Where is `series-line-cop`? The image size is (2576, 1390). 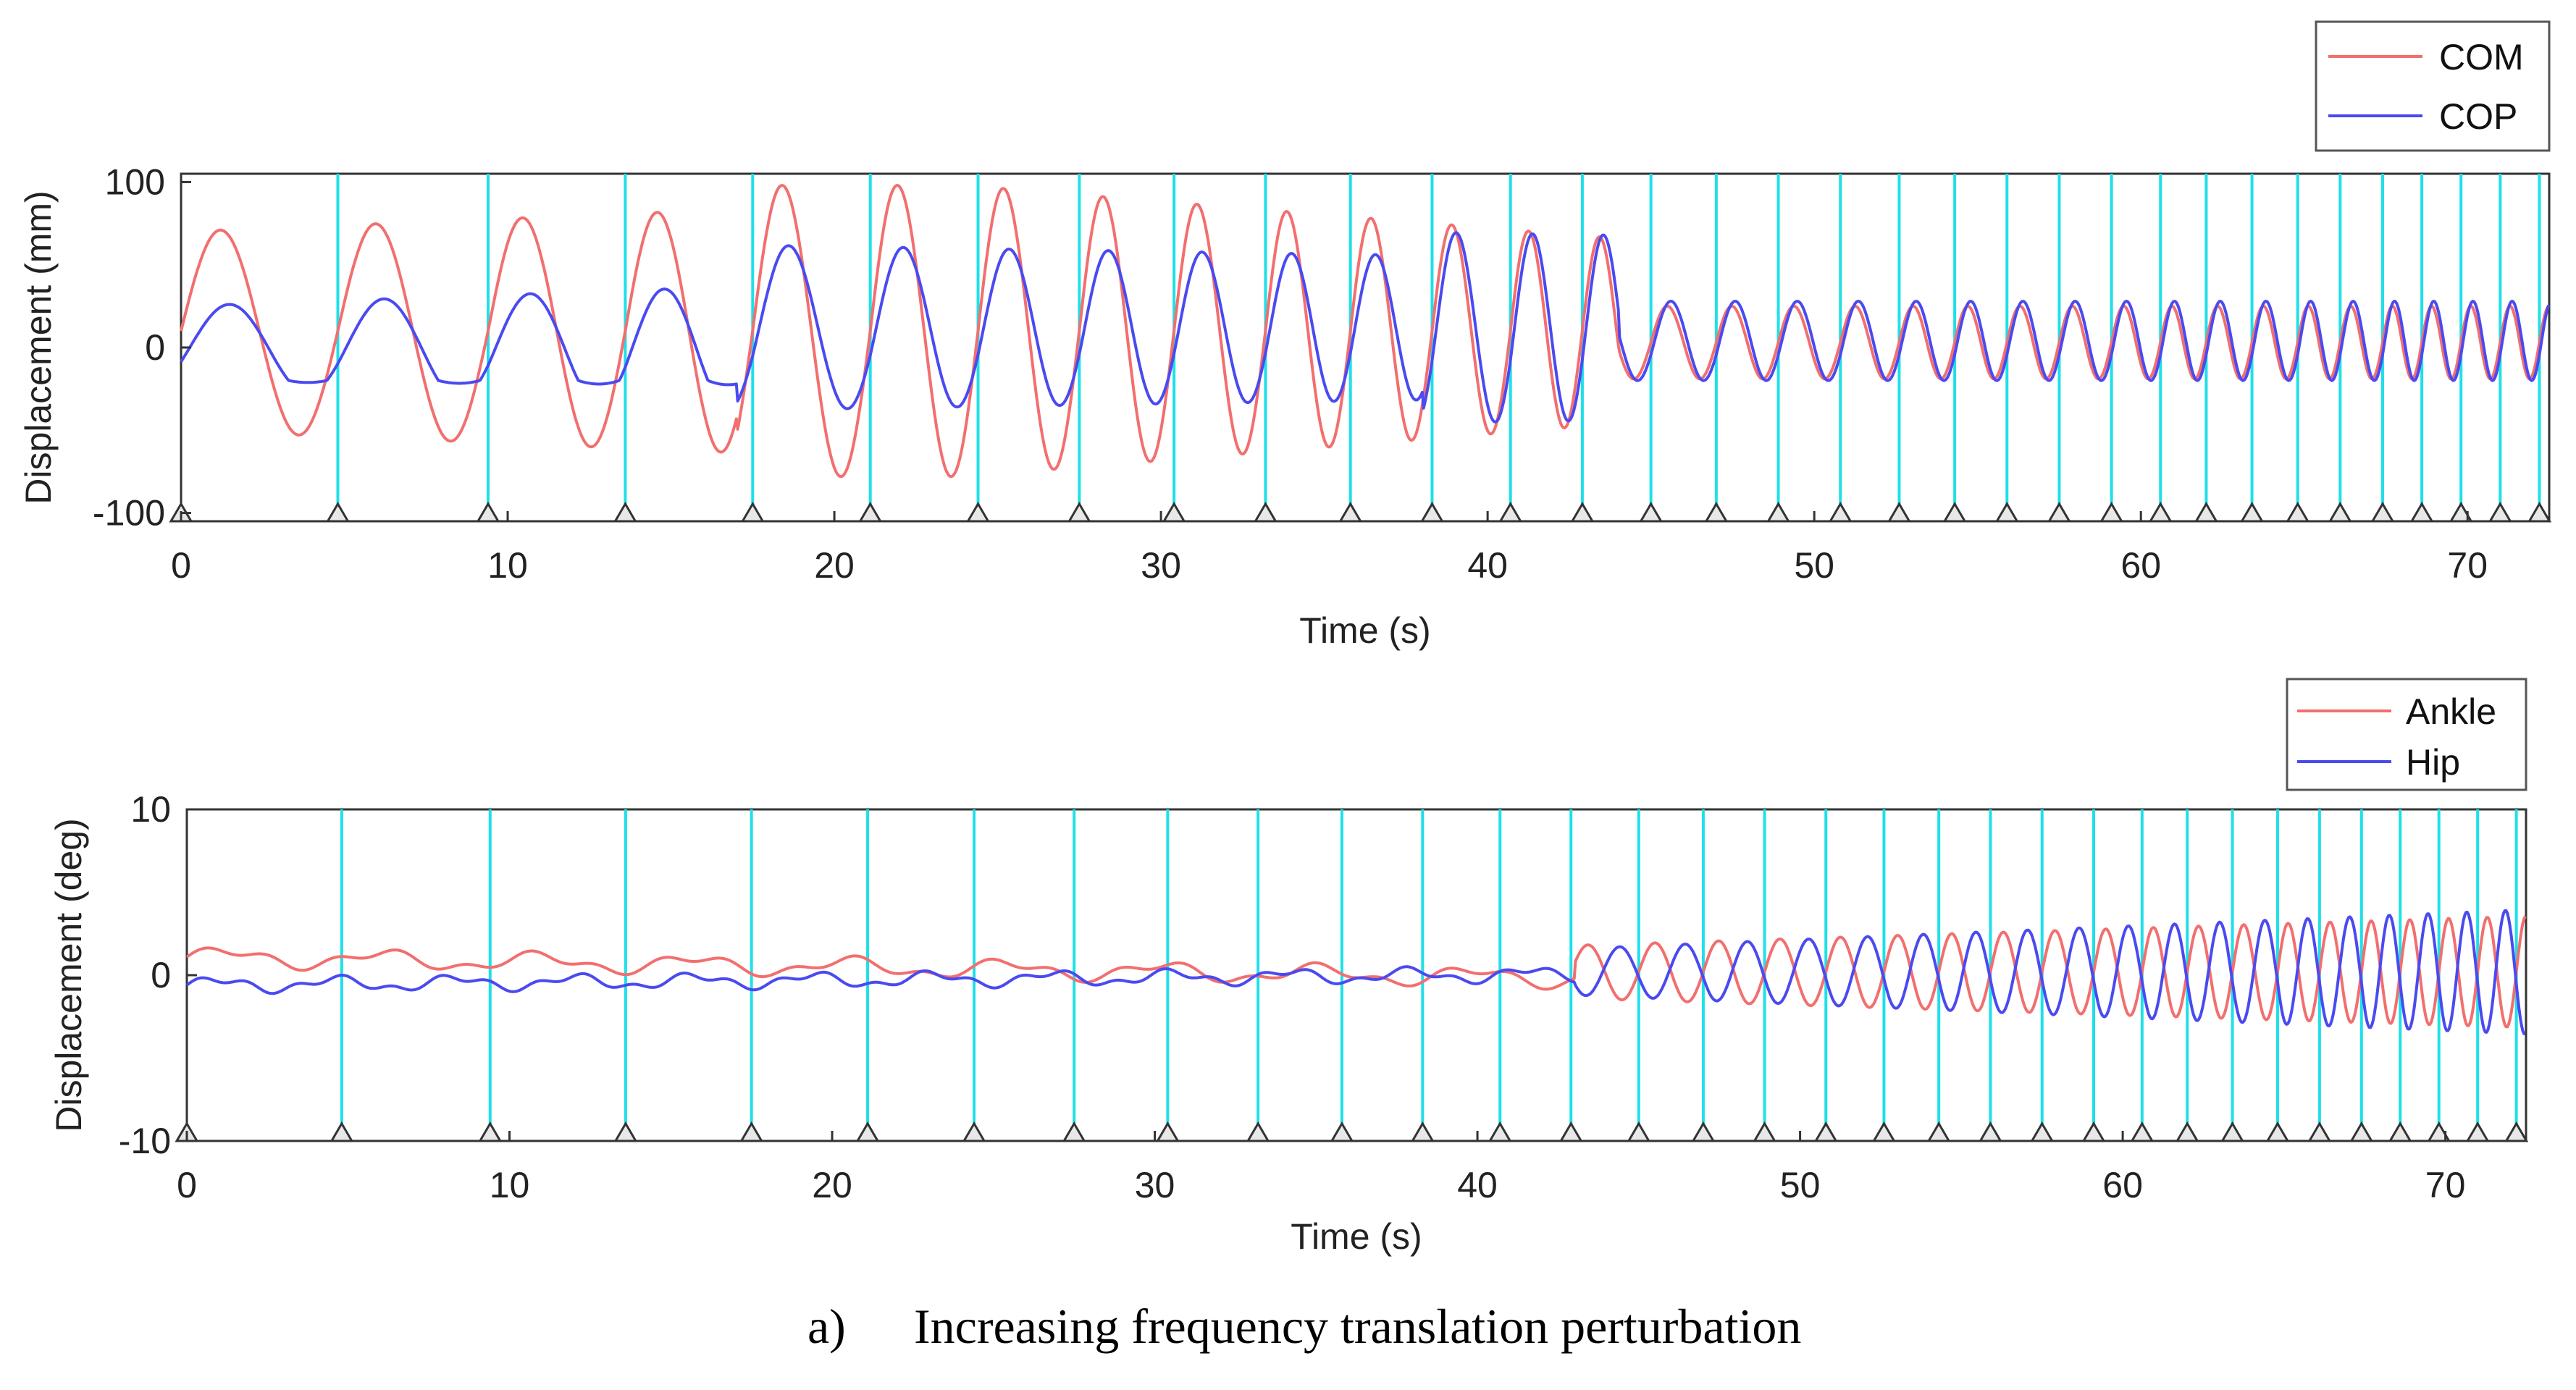
series-line-cop is located at coordinates (1365, 327).